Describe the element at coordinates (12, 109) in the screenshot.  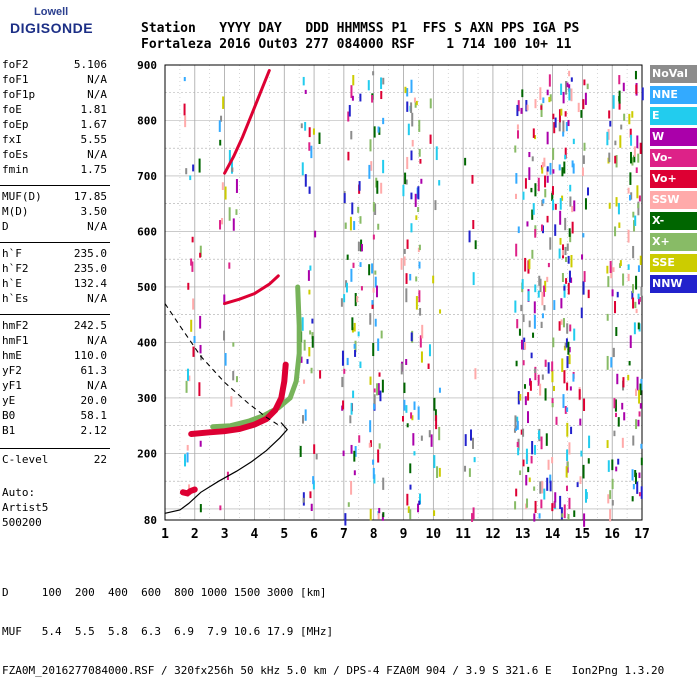
I see `param-name: foE` at that location.